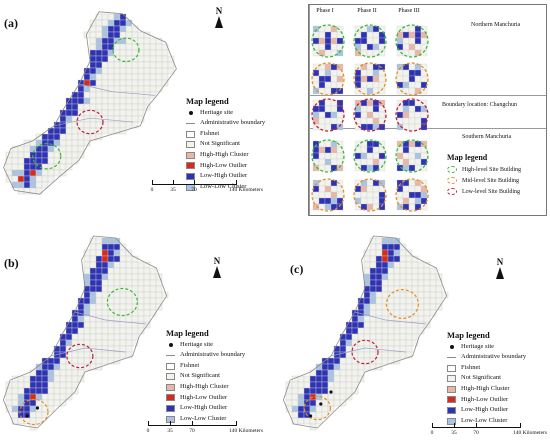 The height and width of the screenshot is (446, 550). What do you see at coordinates (170, 344) in the screenshot?
I see `heritage-dot-icon` at bounding box center [170, 344].